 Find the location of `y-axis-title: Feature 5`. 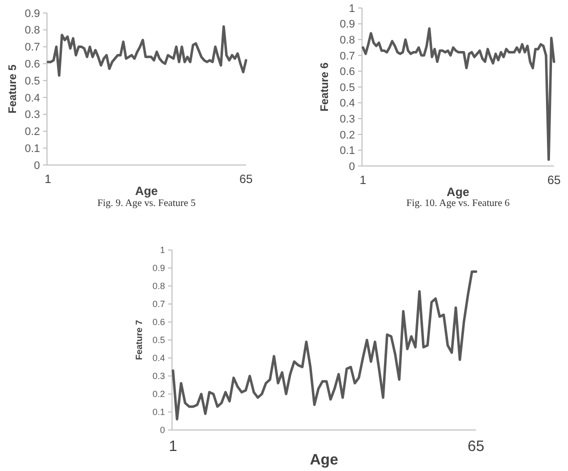

y-axis-title: Feature 5 is located at coordinates (13, 89).